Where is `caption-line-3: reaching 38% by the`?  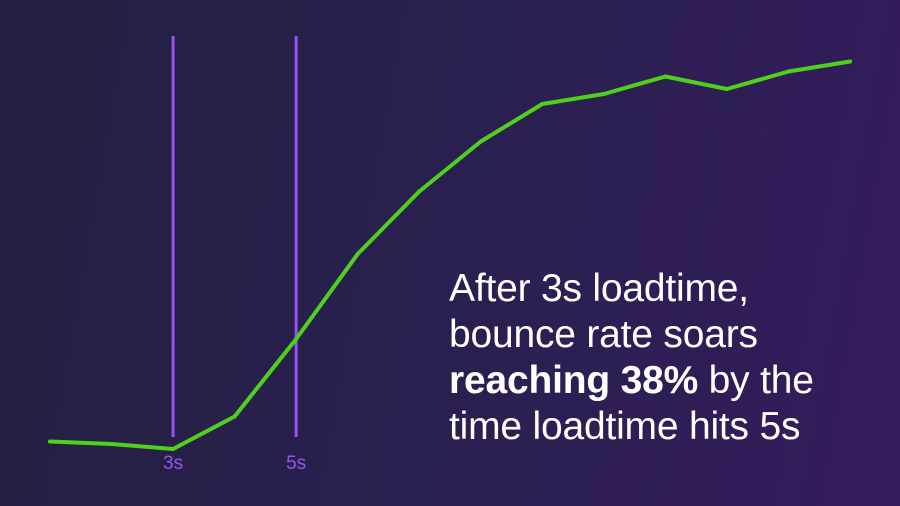 caption-line-3: reaching 38% by the is located at coordinates (669, 381).